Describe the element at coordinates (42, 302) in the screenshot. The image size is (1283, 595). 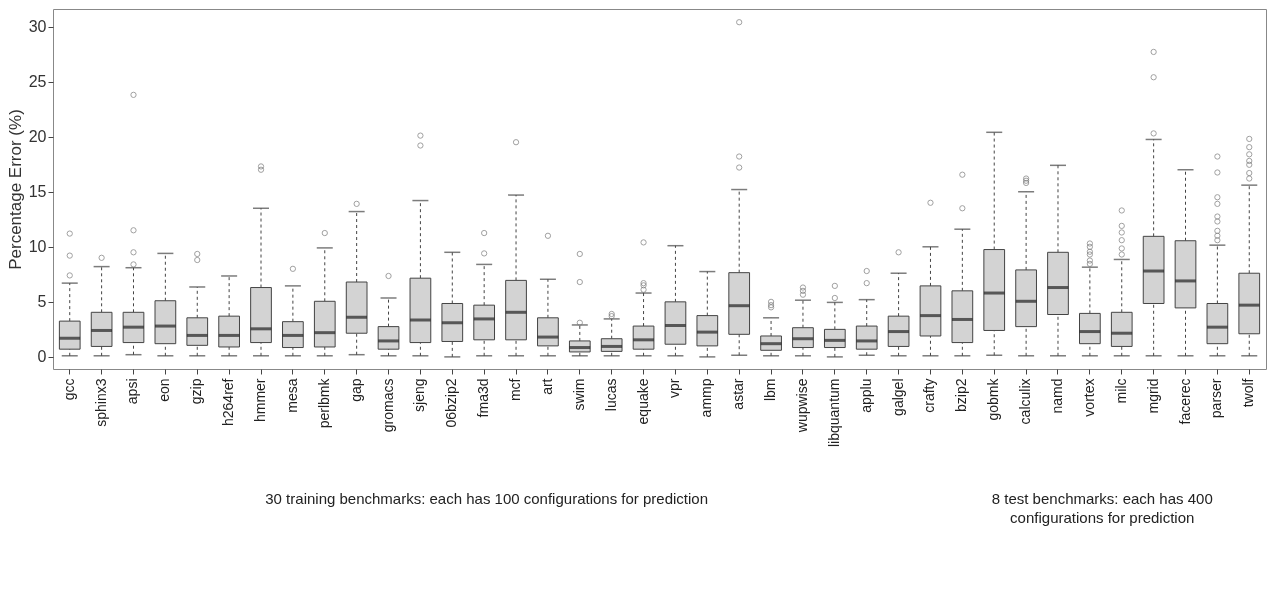
I see `y-tick-label: 5` at that location.